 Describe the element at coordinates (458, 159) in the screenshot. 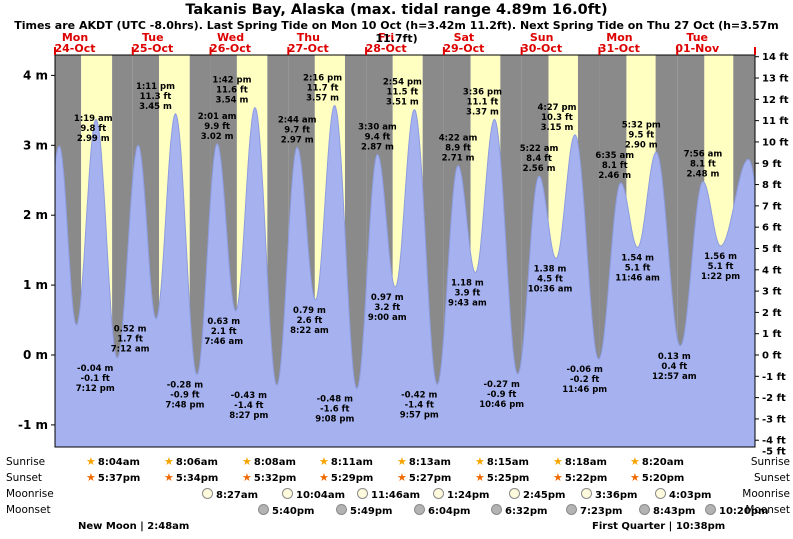

I see `high-tide-annotation: 2.71 m` at that location.